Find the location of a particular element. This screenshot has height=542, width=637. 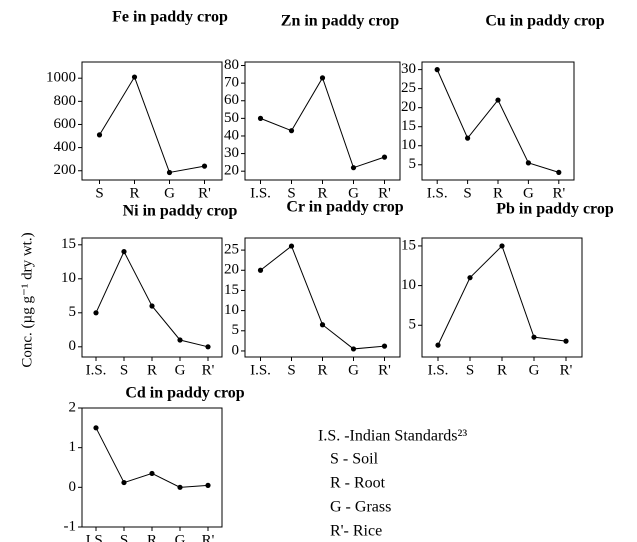

chart-title: Cu in paddy crop is located at coordinates (544, 21).